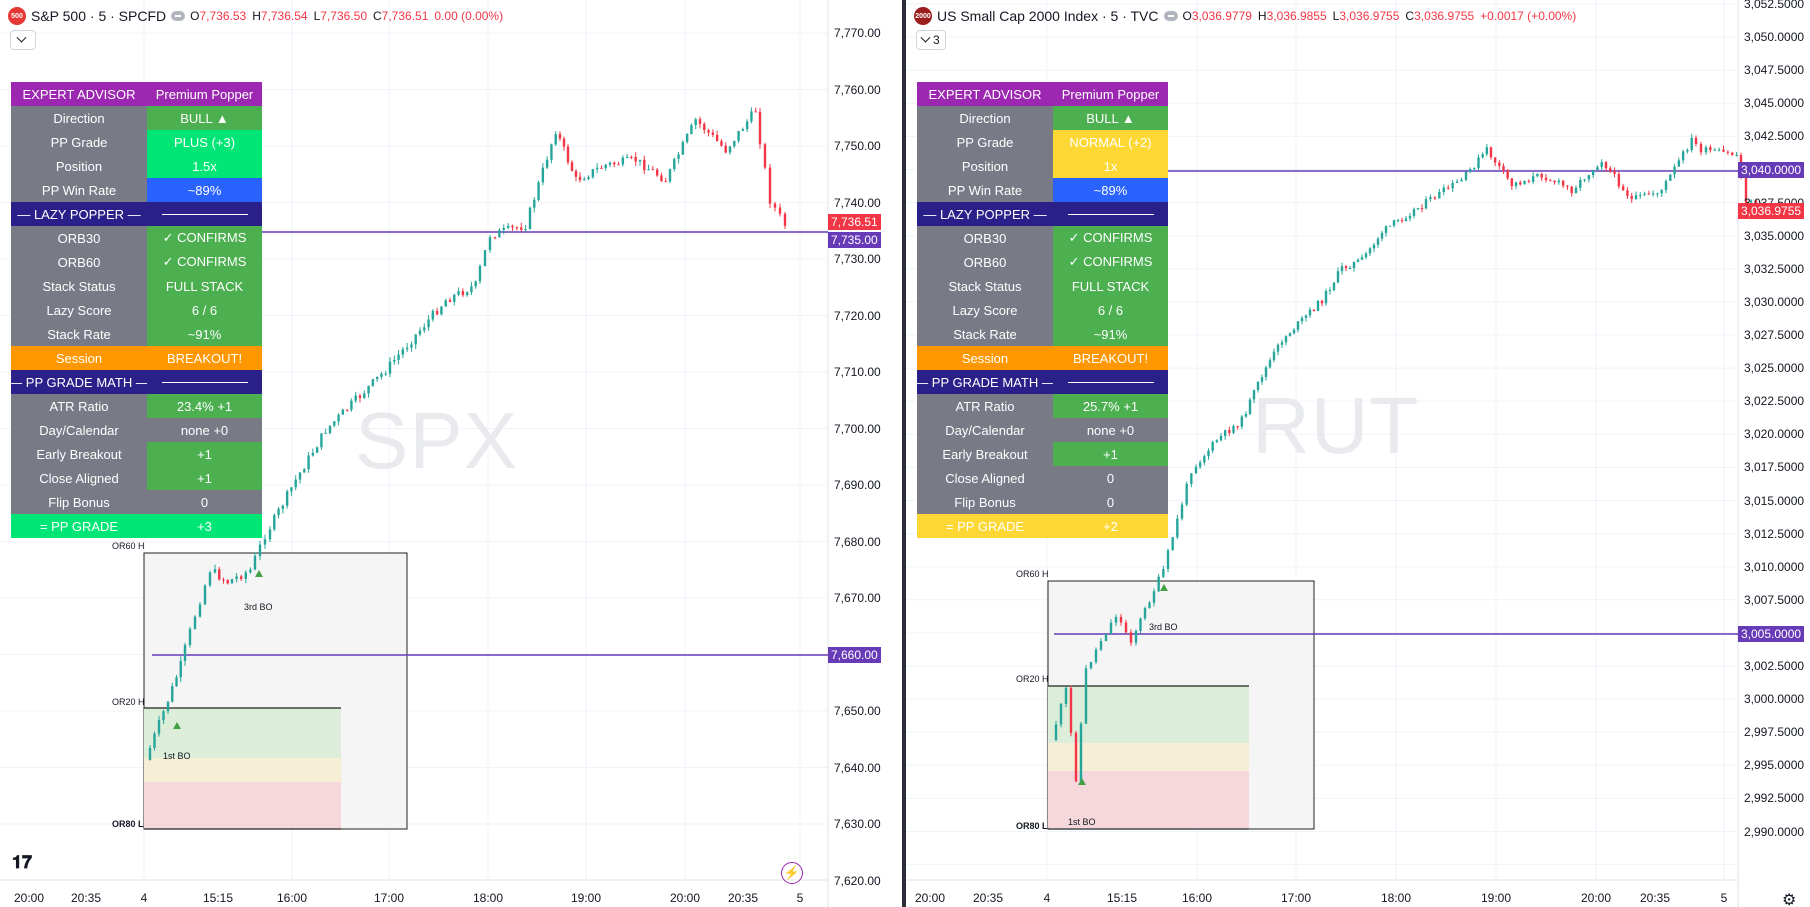  What do you see at coordinates (22, 862) in the screenshot?
I see `tradingview-logo: 𝟏𝟕` at bounding box center [22, 862].